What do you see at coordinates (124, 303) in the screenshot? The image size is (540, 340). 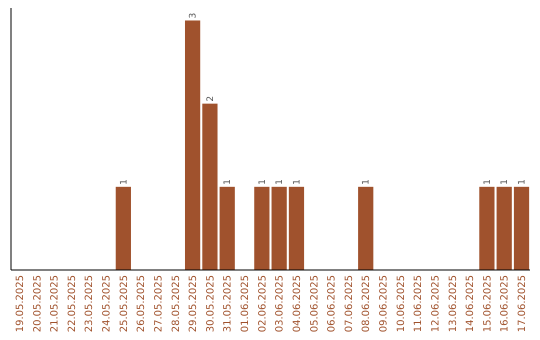 I see `x-tick-label: 25.05.2025` at bounding box center [124, 303].